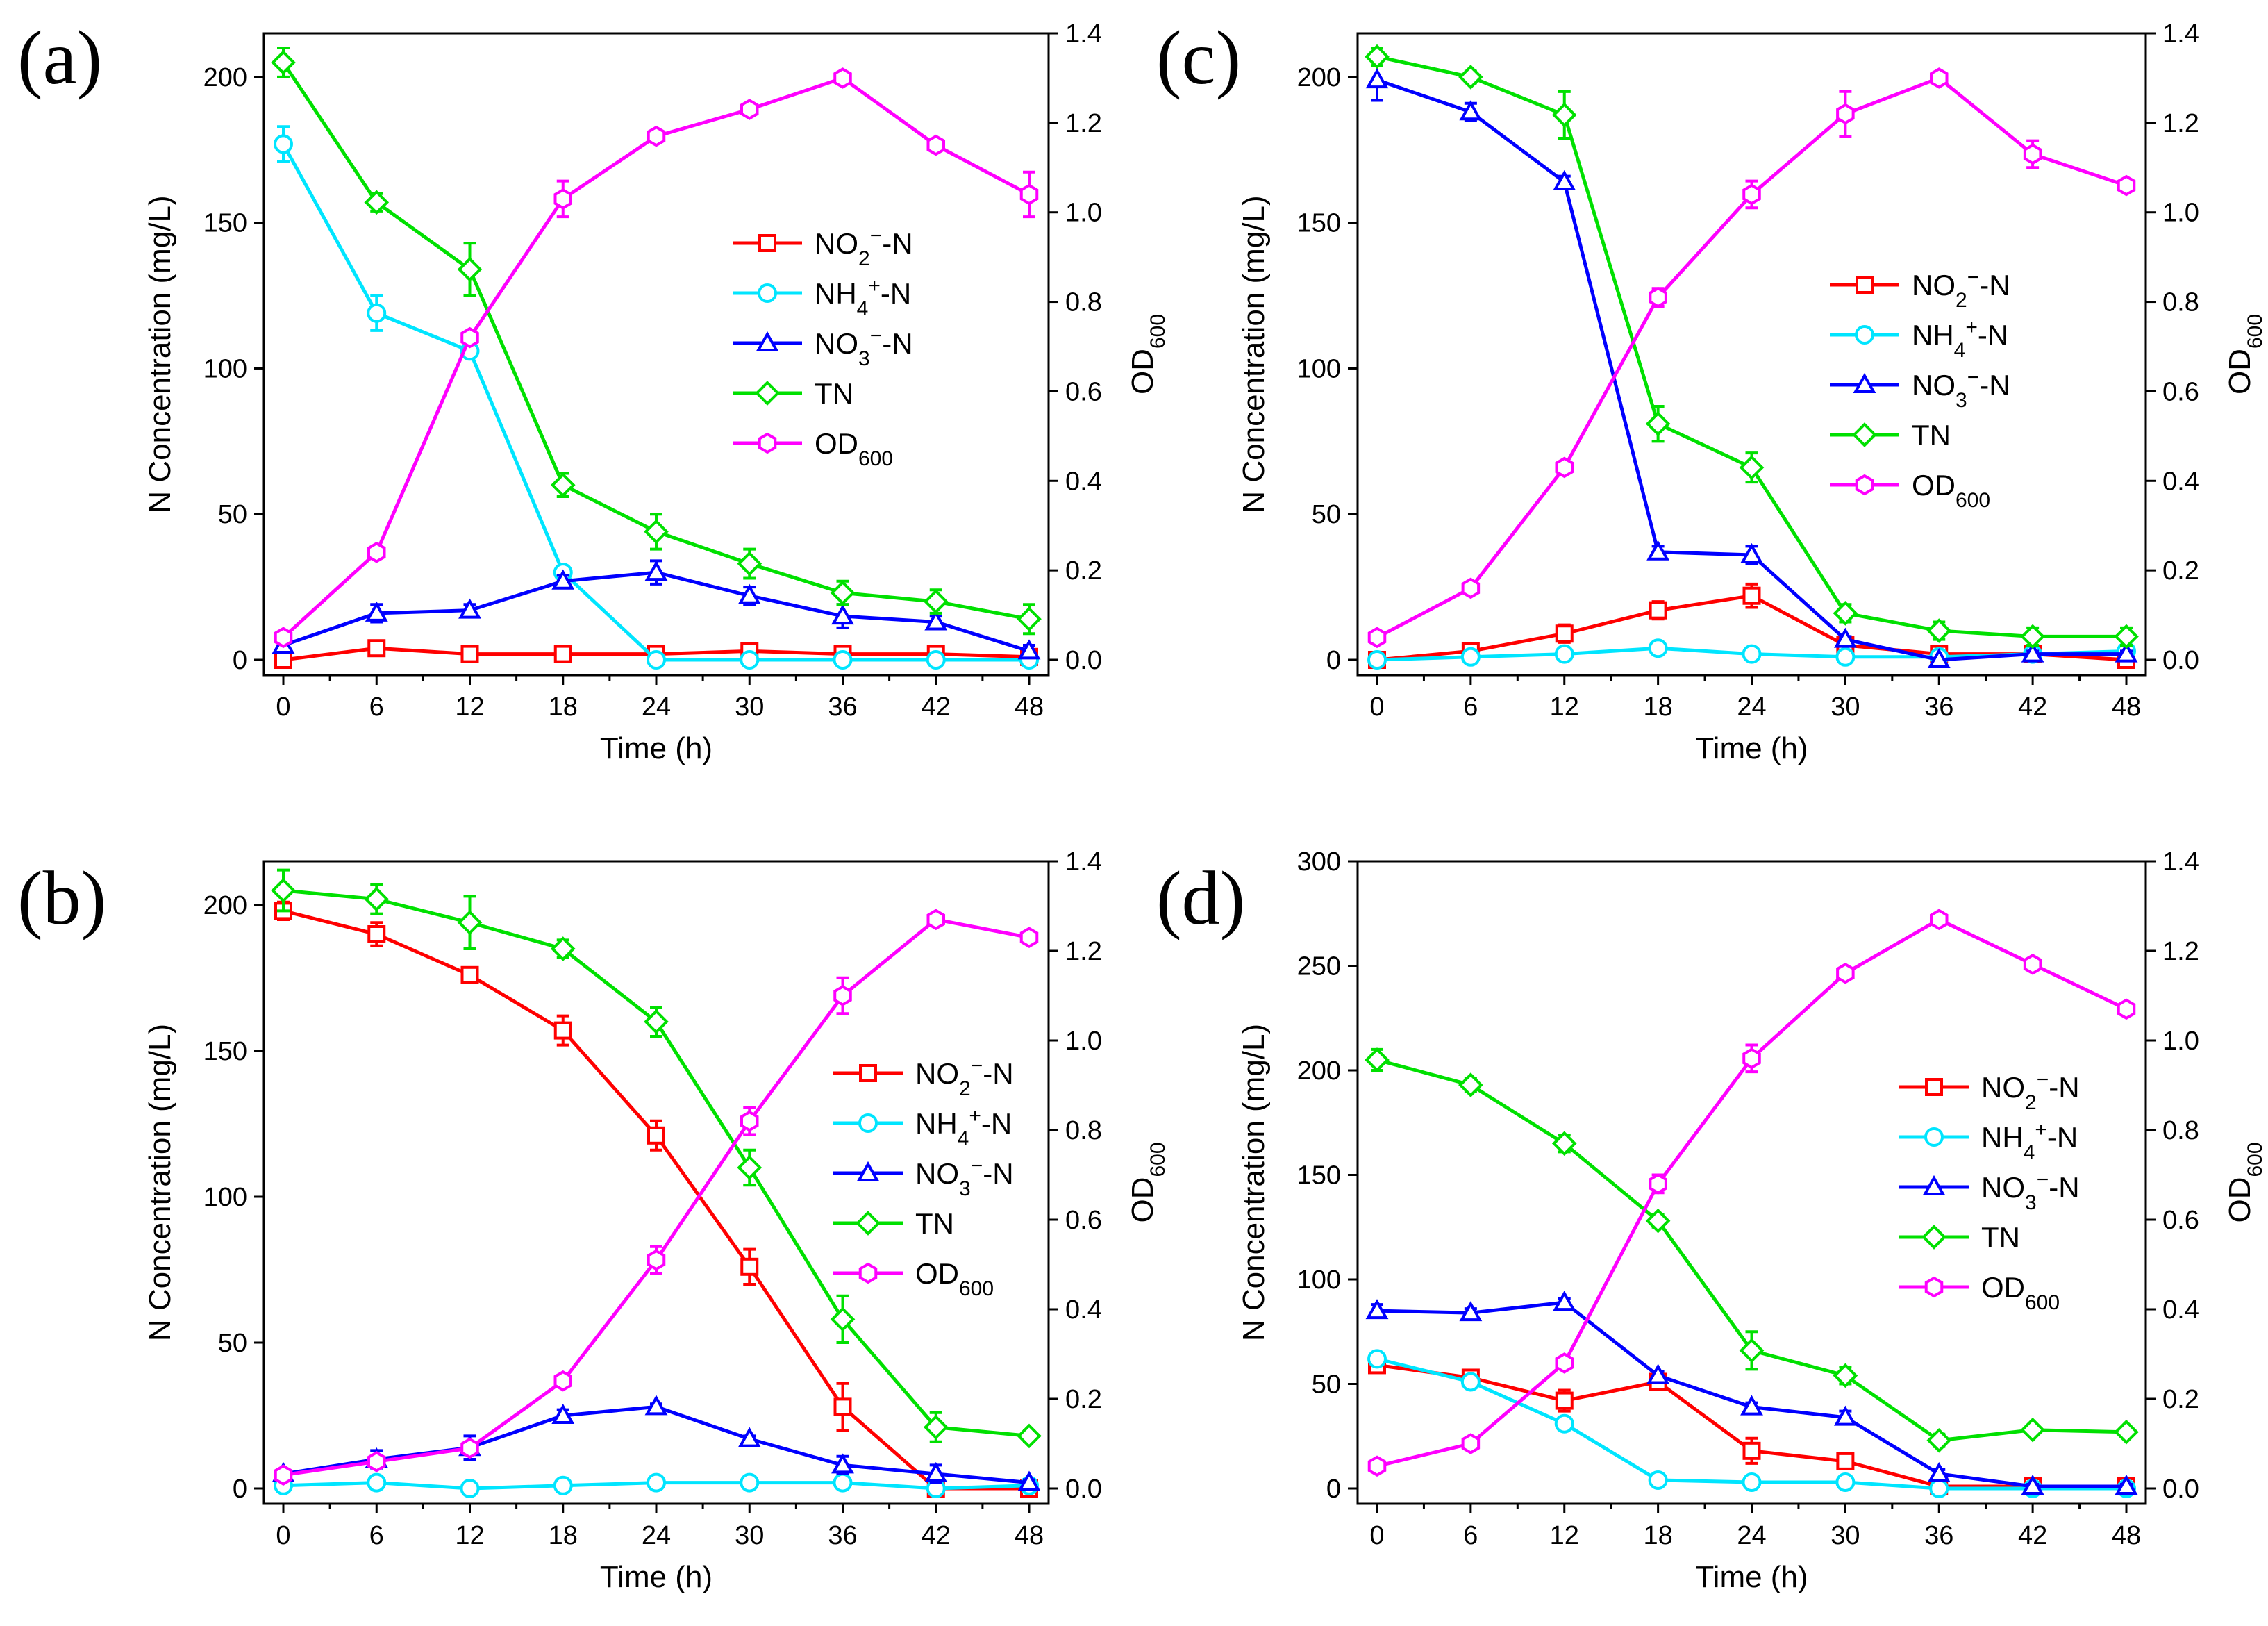  I want to click on y2-tick-label: 0.0, so click(2180, 660).